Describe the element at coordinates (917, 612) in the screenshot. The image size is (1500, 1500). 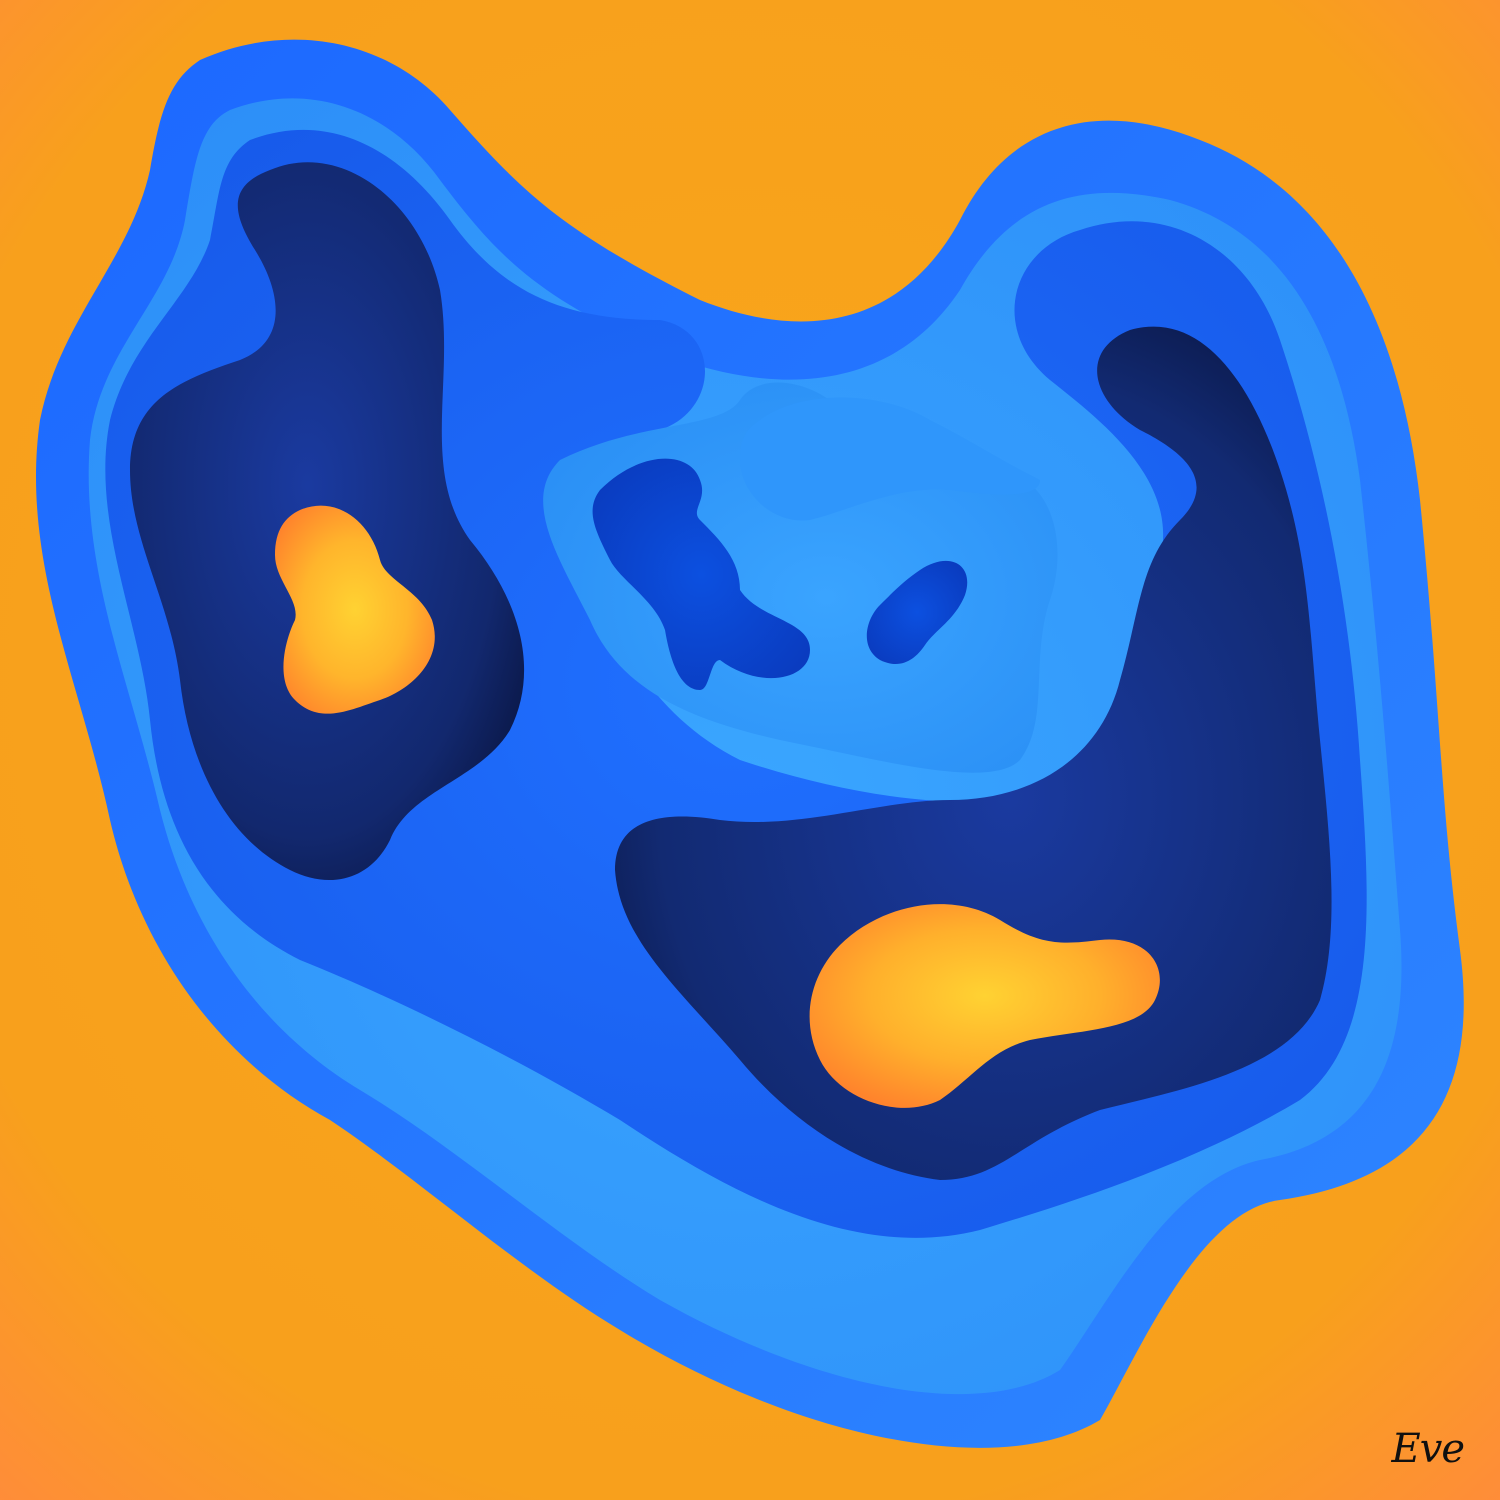
I see `center-channel-right` at that location.